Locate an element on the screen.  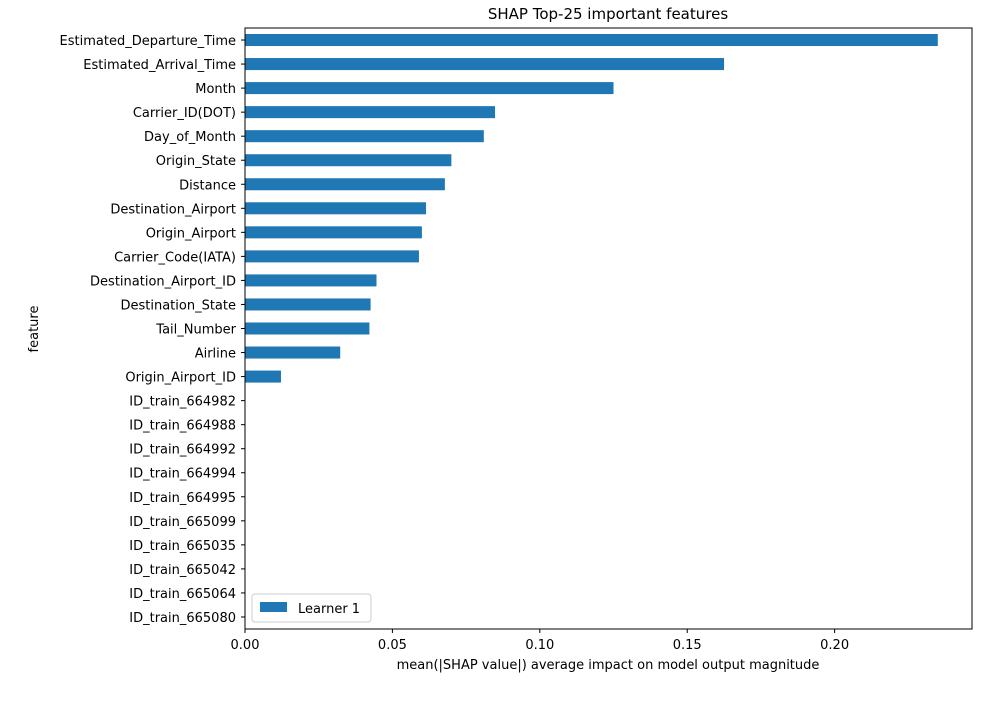
y-tick-label: Estimated_Departure_Time is located at coordinates (148, 41).